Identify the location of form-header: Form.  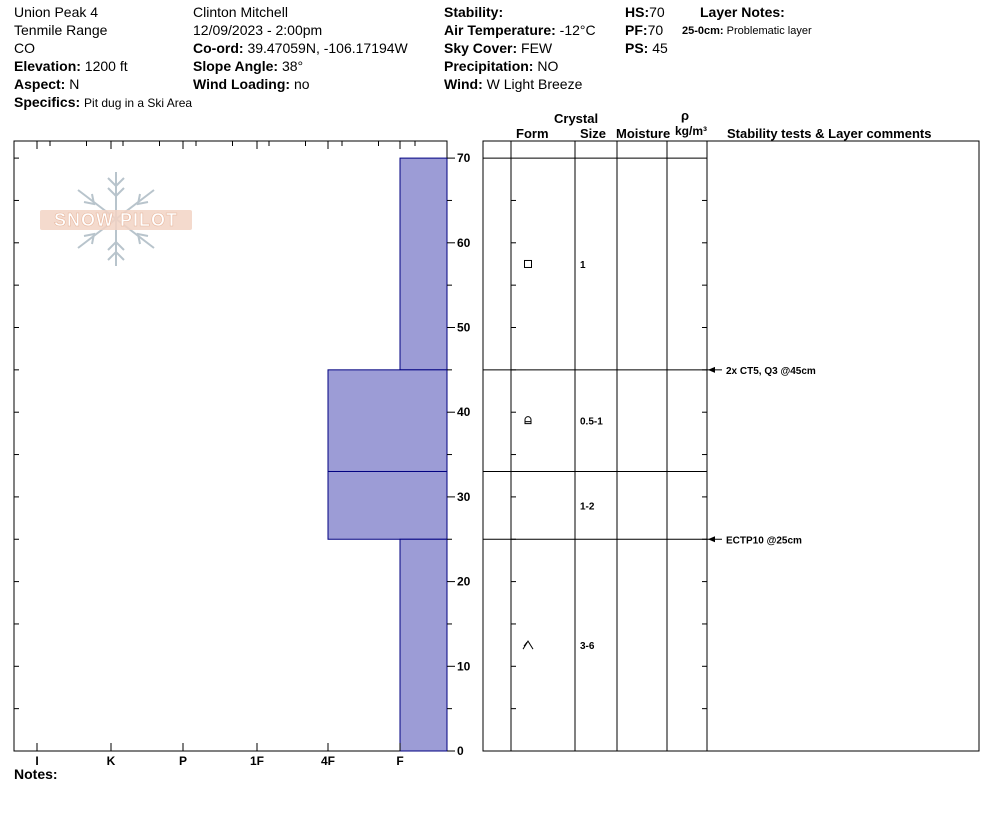
(532, 133).